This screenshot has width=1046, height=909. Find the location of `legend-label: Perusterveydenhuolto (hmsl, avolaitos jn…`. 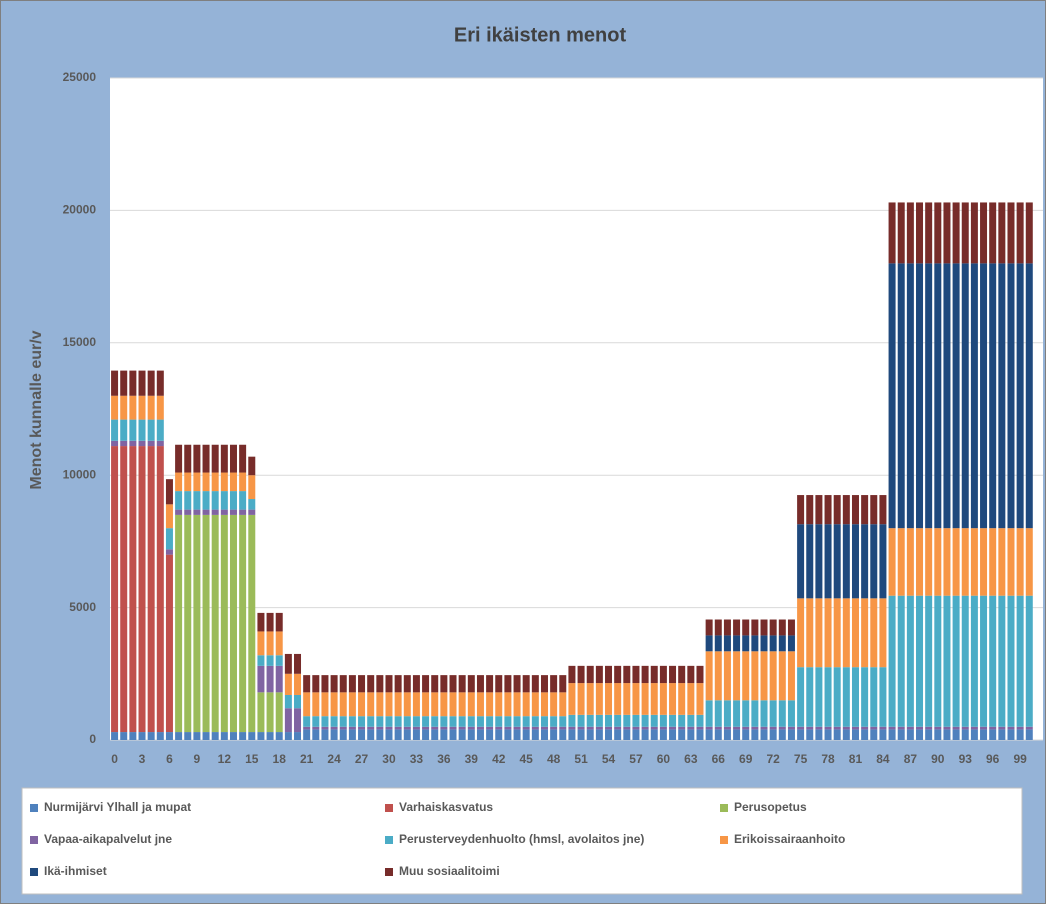

legend-label: Perusterveydenhuolto (hmsl, avolaitos jn… is located at coordinates (521, 839).